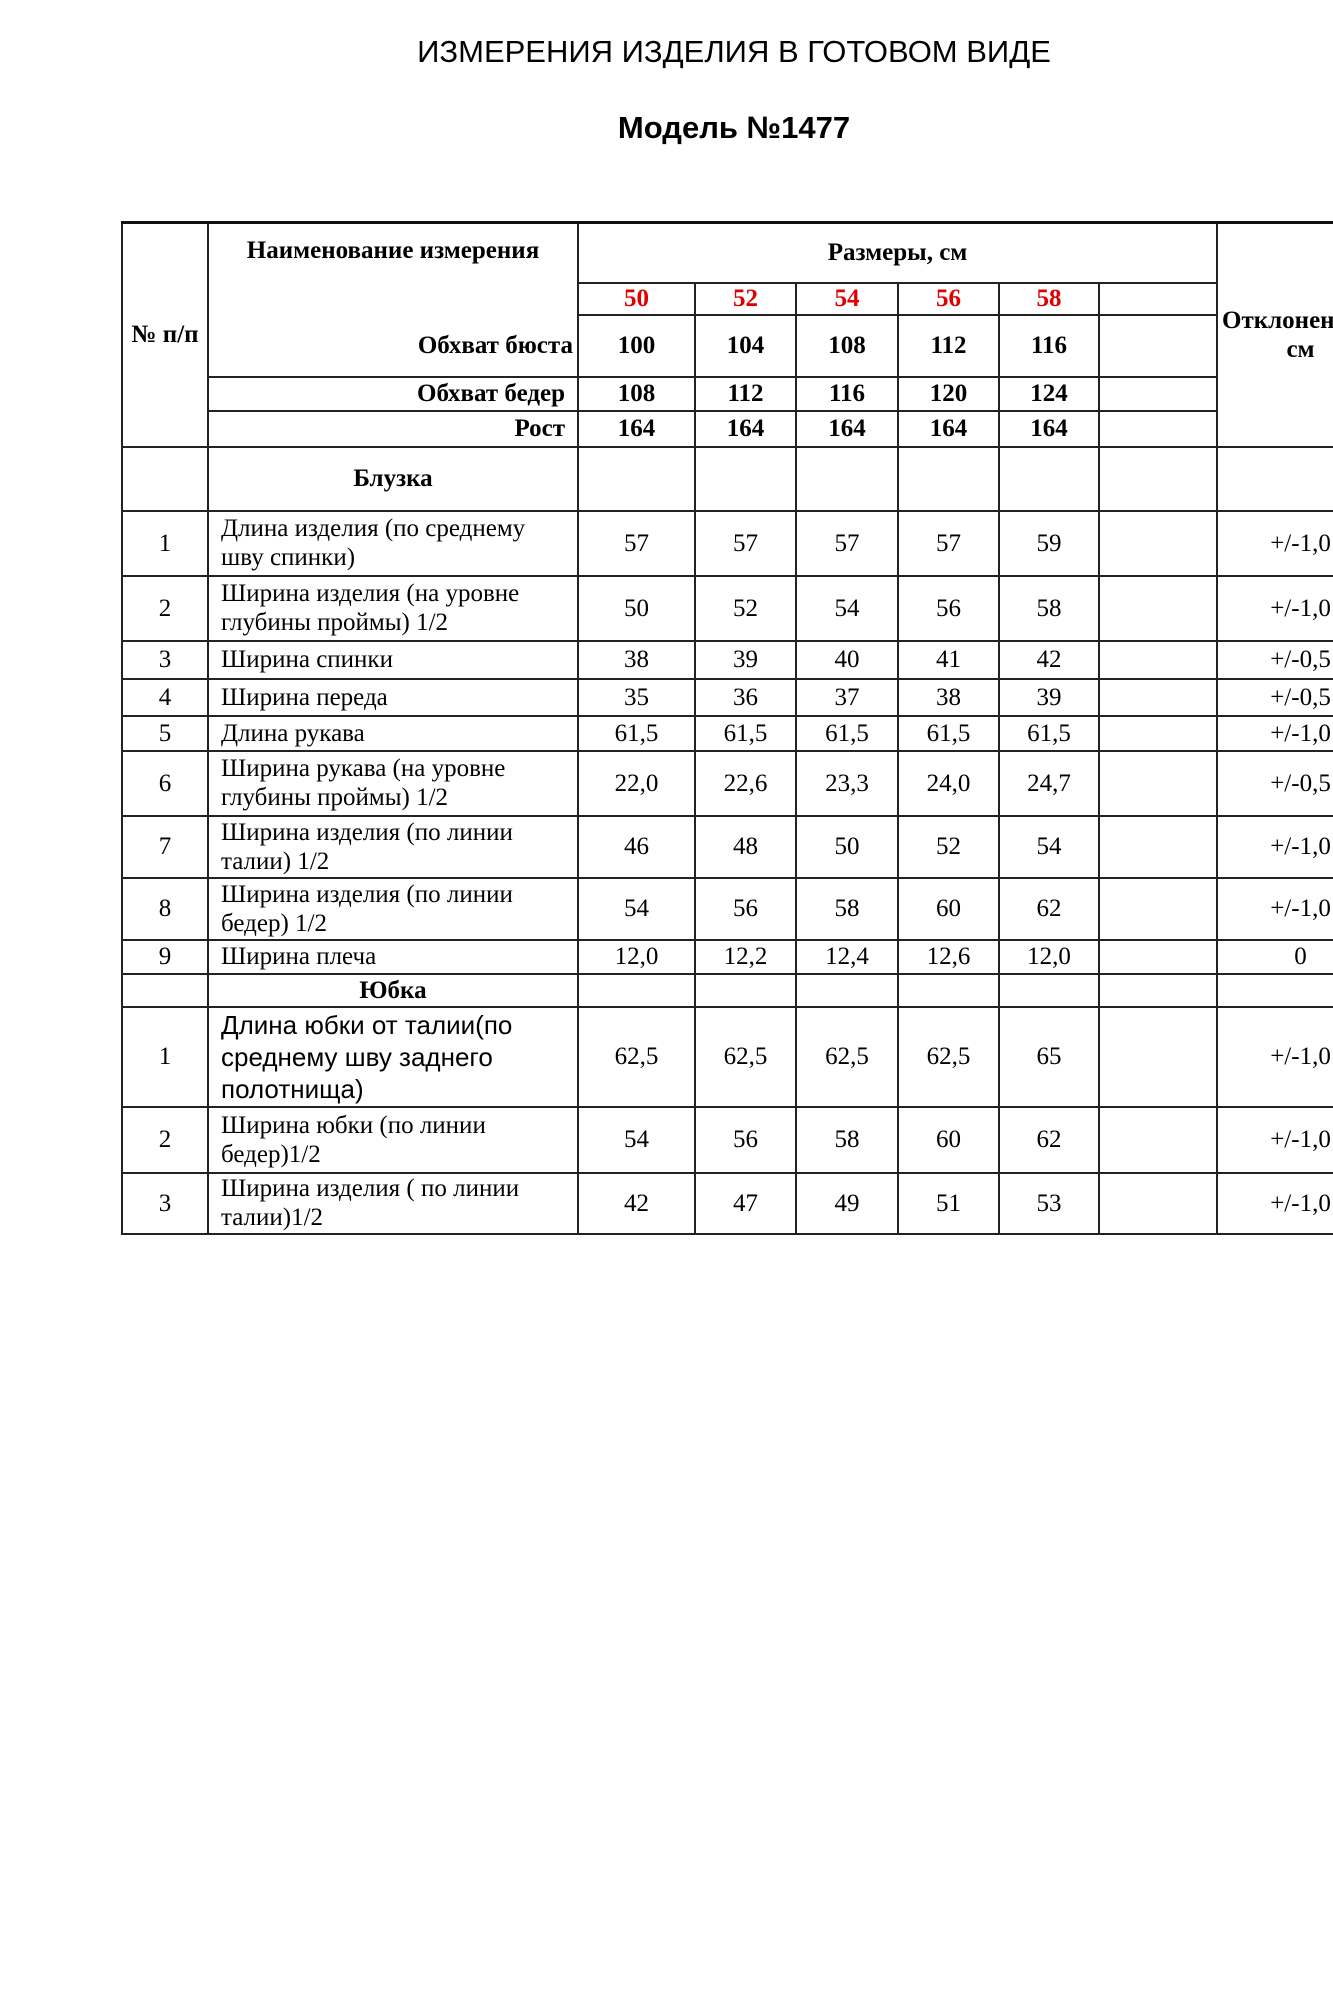 The image size is (1333, 2000). What do you see at coordinates (948, 393) in the screenshot?
I see `hips-value: 120` at bounding box center [948, 393].